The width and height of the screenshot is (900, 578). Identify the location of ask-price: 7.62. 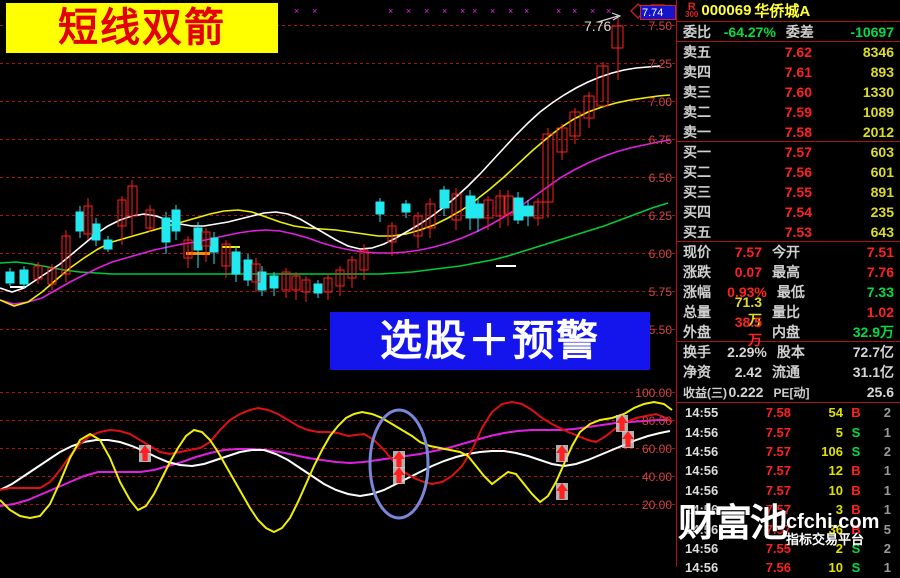
(798, 52).